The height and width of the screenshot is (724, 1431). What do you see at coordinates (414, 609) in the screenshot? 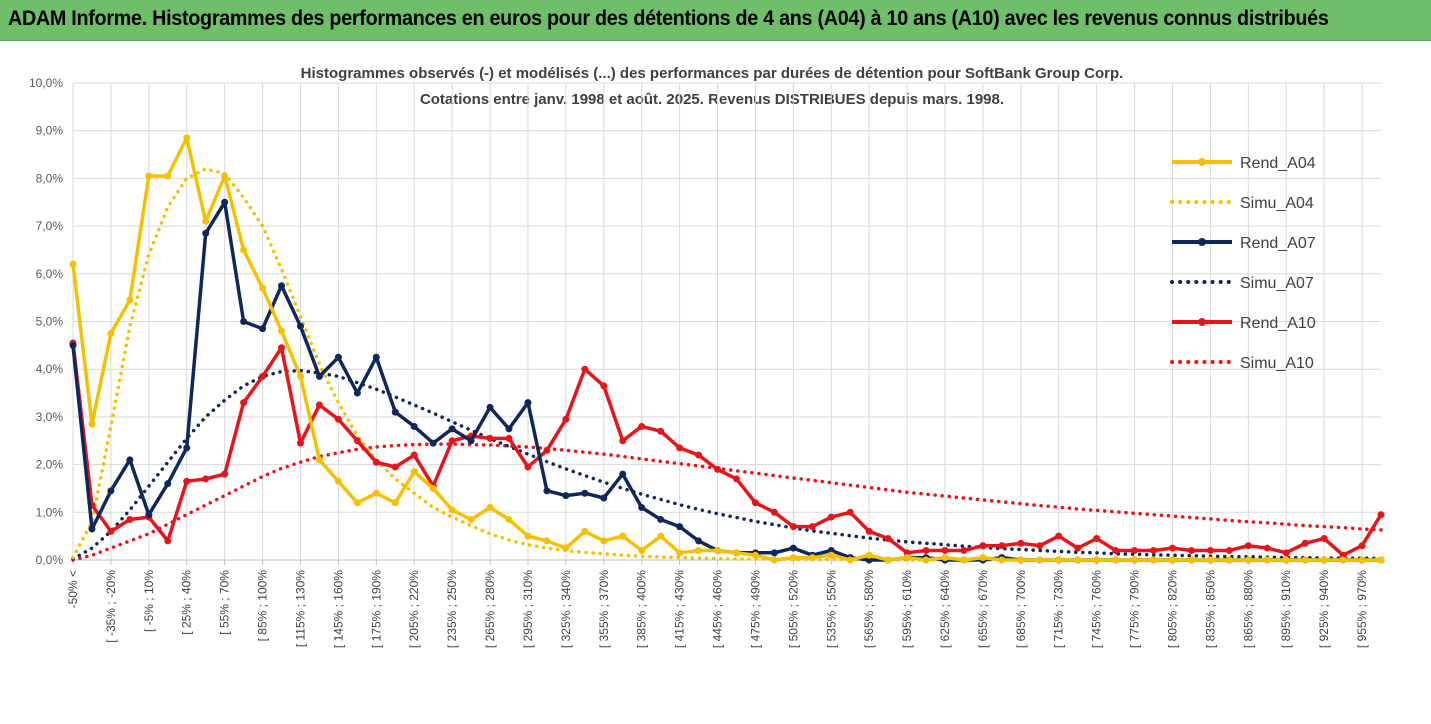
I see `x-tick-label: [ 205% ; 220%` at bounding box center [414, 609].